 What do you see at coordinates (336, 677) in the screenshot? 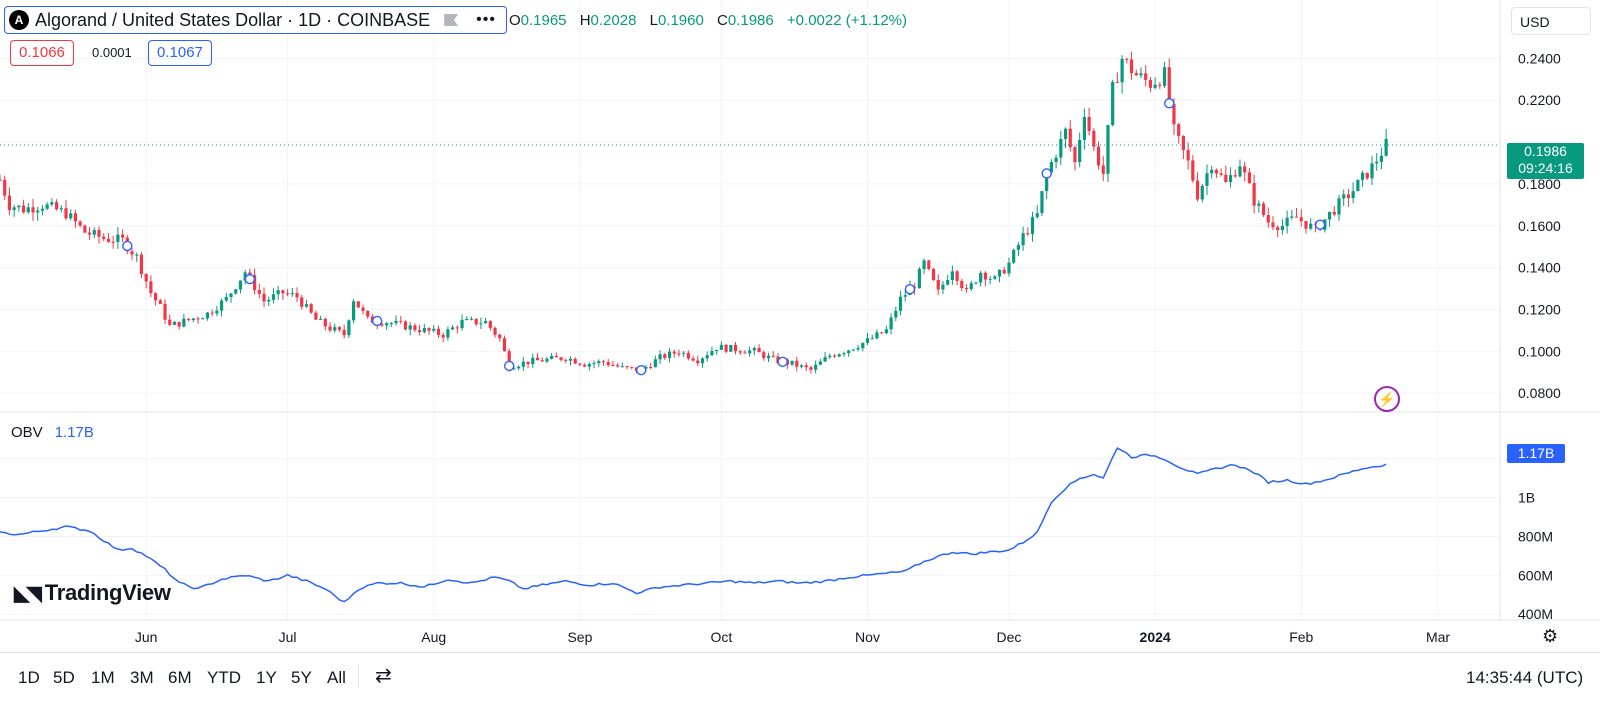
I see `timeframe-button-all: All` at bounding box center [336, 677].